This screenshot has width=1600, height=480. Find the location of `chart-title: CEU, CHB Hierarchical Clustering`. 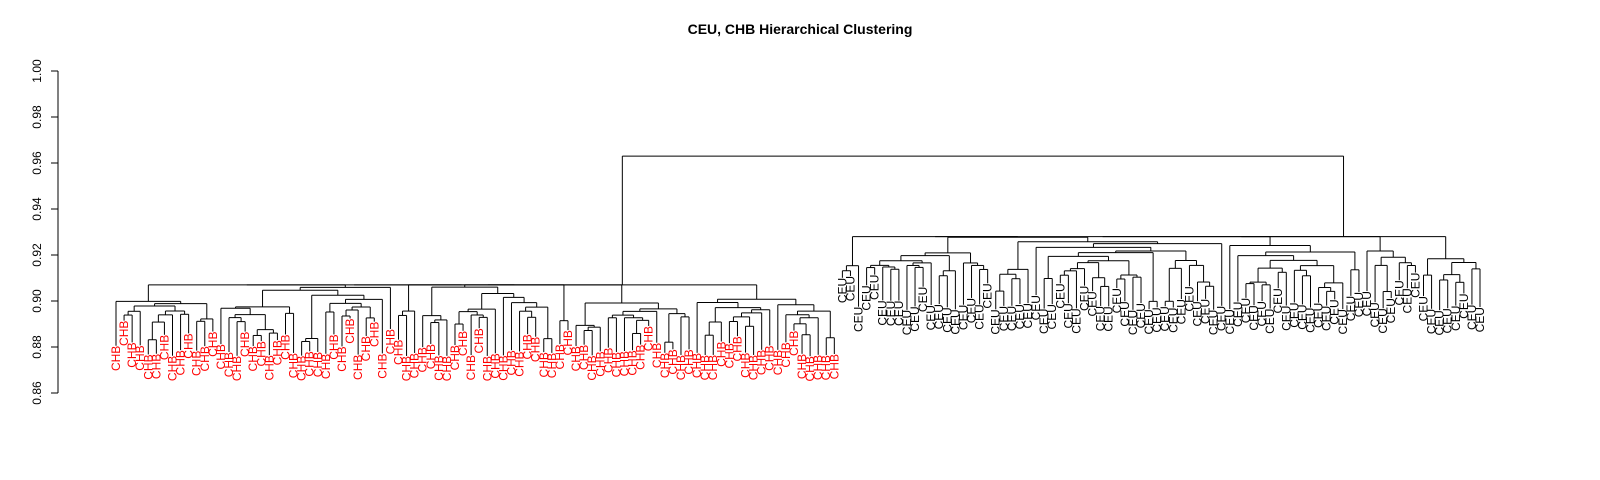

chart-title: CEU, CHB Hierarchical Clustering is located at coordinates (800, 29).